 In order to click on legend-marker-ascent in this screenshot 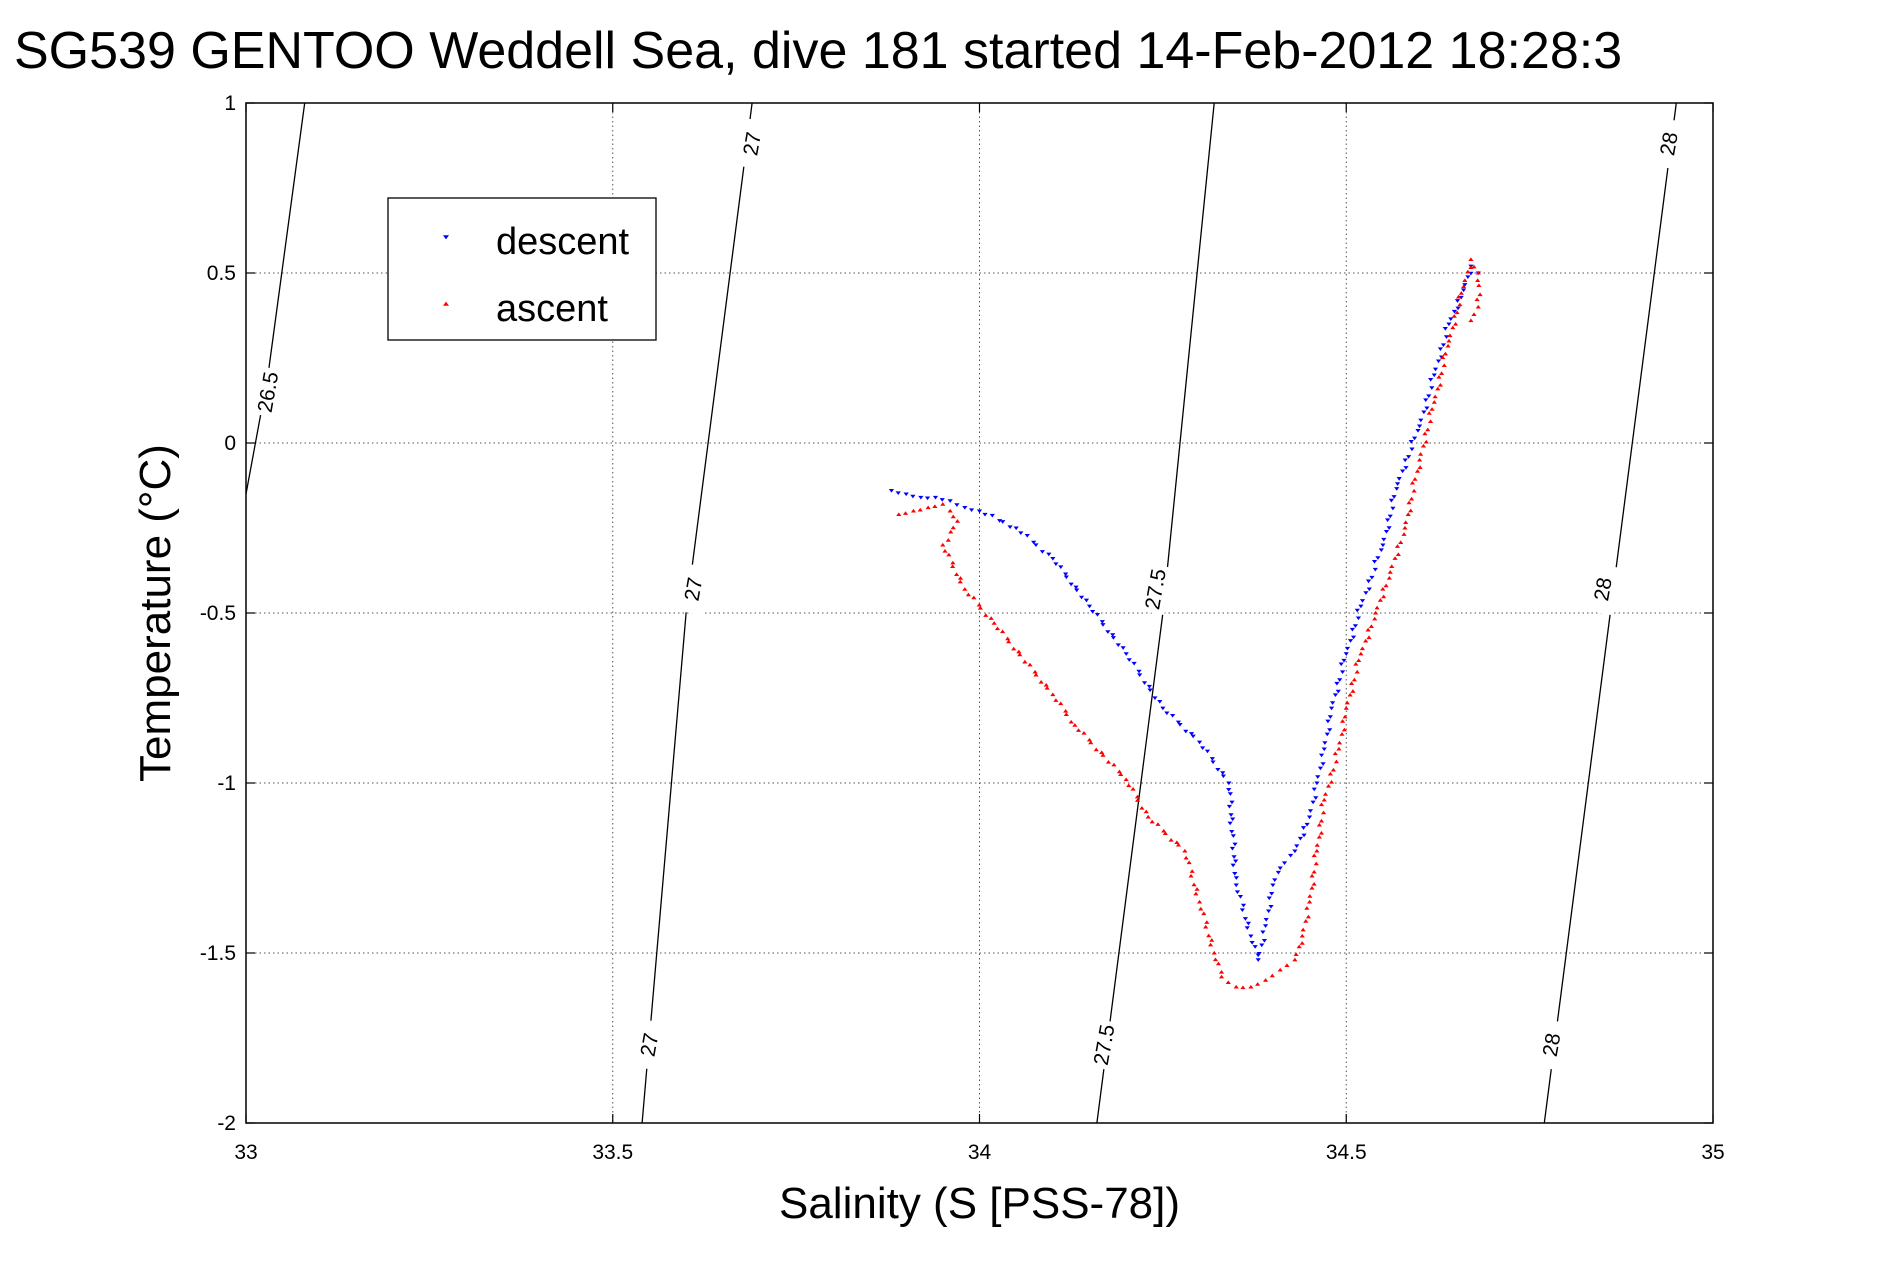, I will do `click(446, 303)`.